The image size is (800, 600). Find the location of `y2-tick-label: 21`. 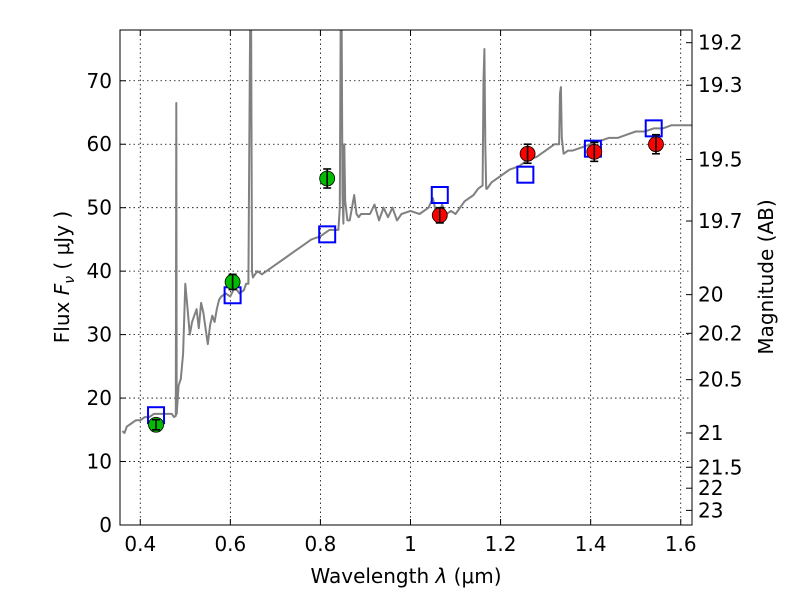

y2-tick-label: 21 is located at coordinates (710, 433).